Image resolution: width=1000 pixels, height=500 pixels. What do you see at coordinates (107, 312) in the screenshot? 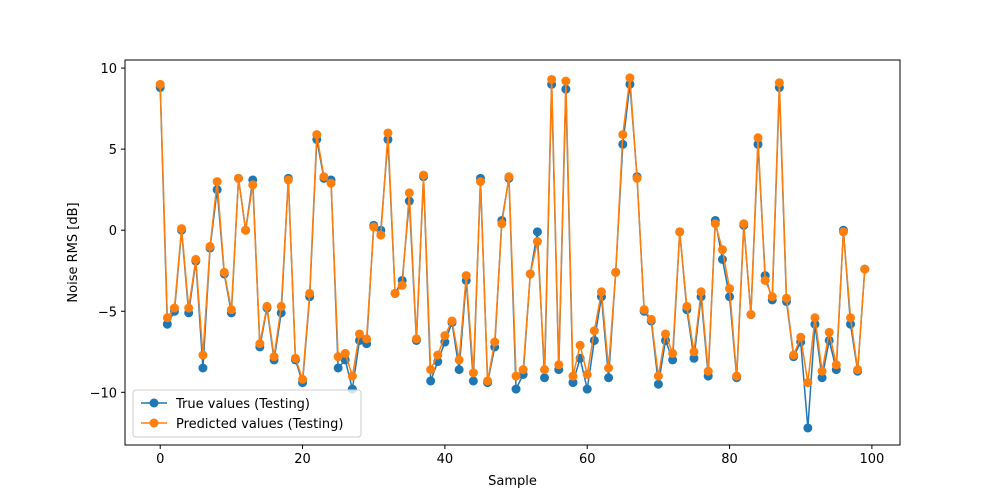
I see `y-tick-label: −5` at bounding box center [107, 312].